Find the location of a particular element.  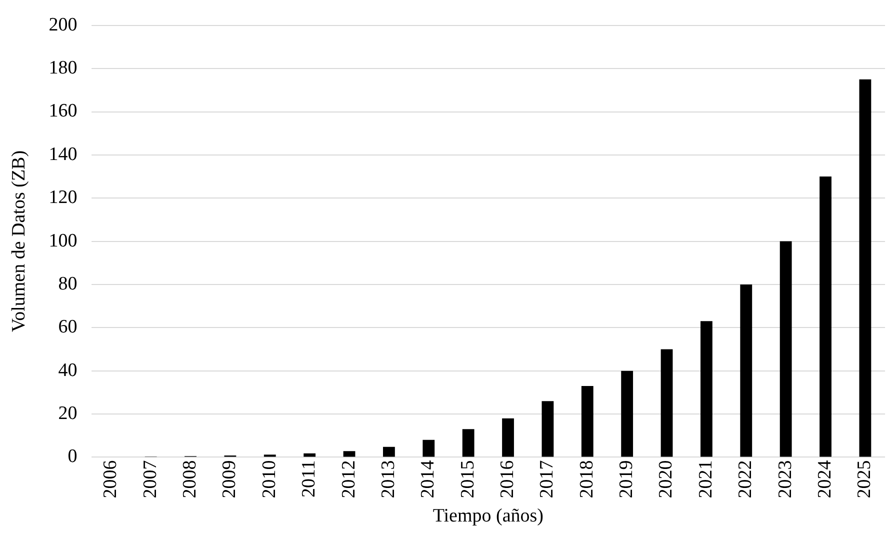

x-tick-label: 2015 is located at coordinates (467, 479).